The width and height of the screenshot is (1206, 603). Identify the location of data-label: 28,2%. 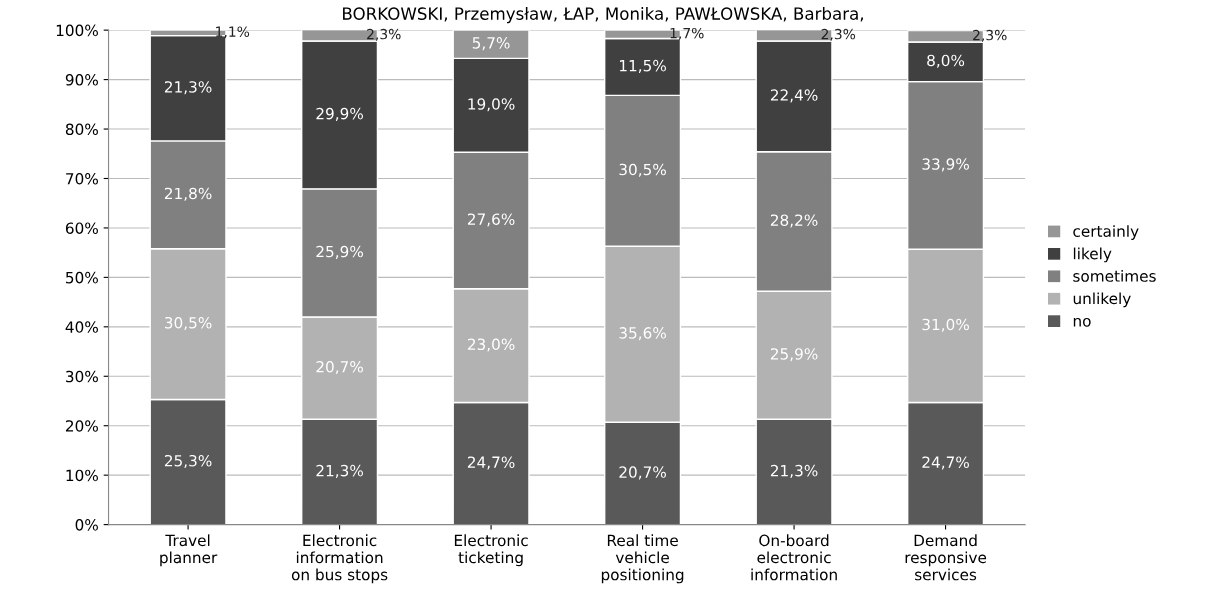
(794, 221).